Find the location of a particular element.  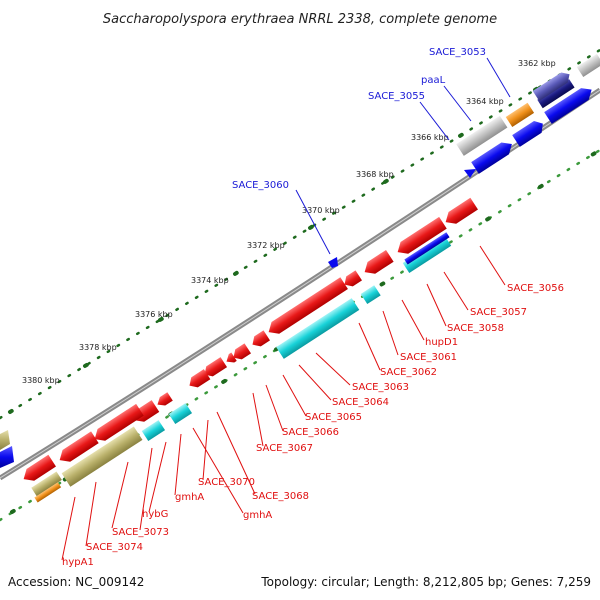

gene-label: paaL is located at coordinates (433, 80).